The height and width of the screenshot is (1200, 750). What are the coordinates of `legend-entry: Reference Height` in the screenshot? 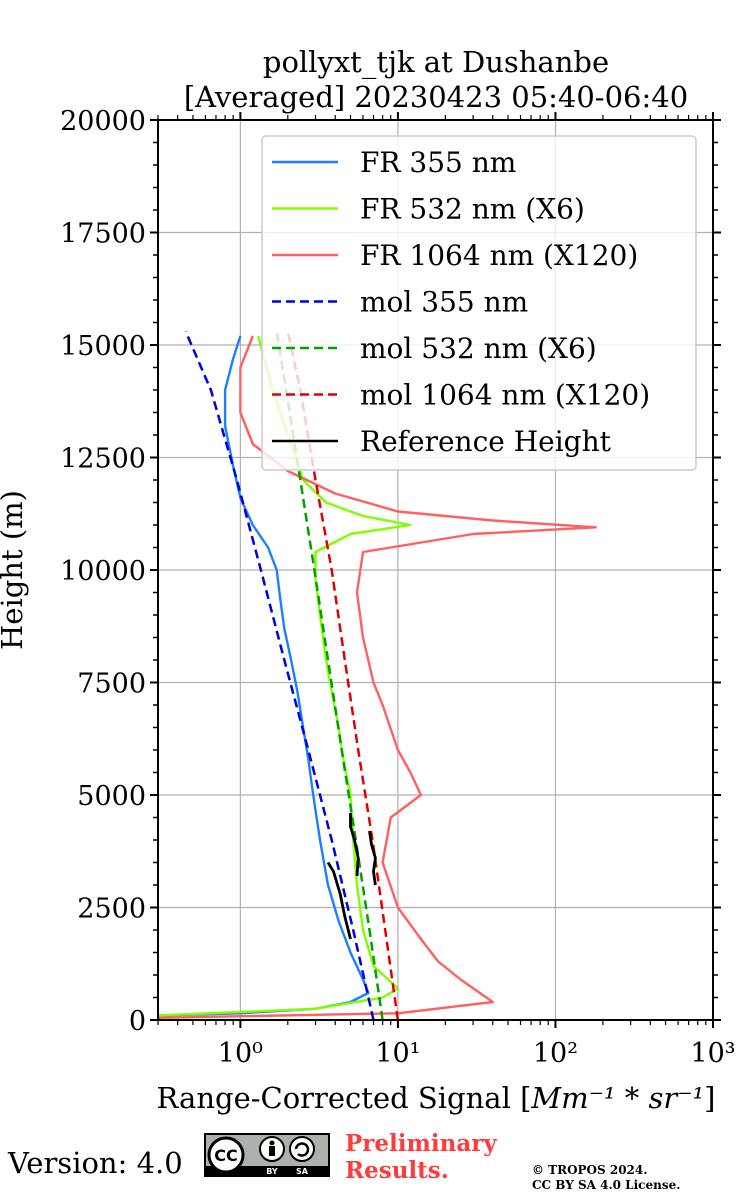 It's located at (486, 441).